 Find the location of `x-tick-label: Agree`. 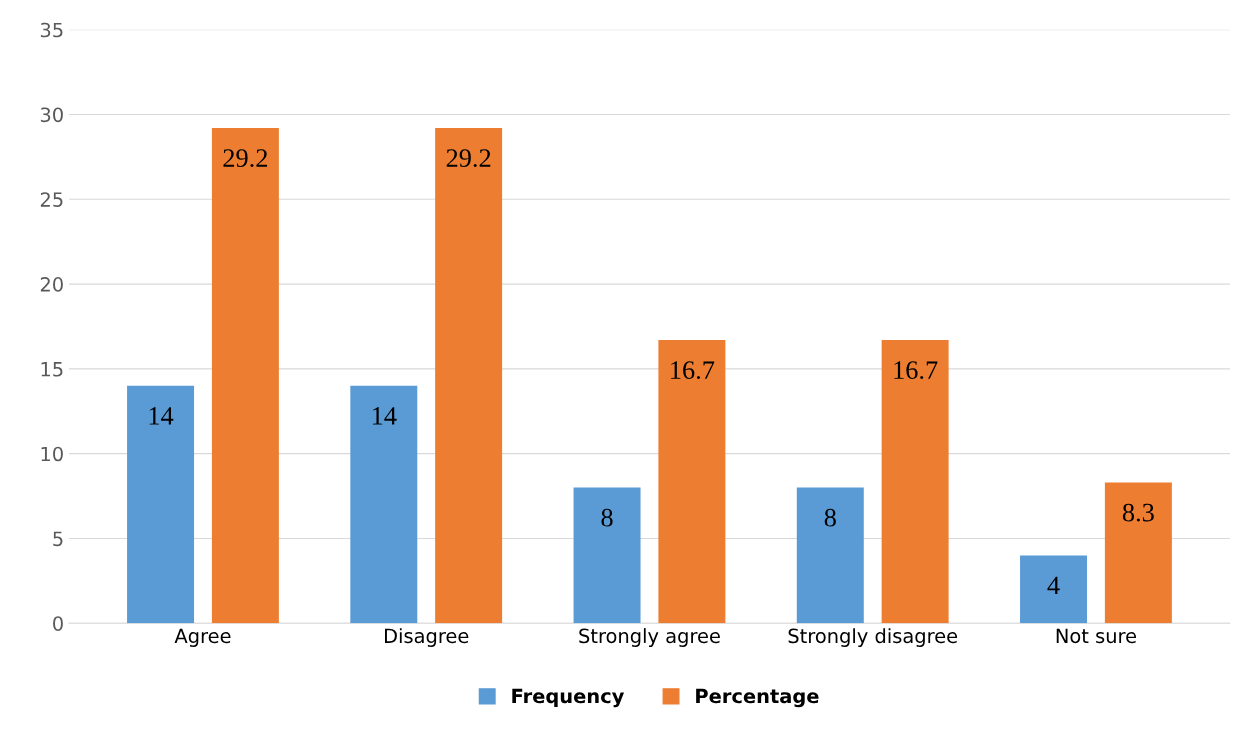

x-tick-label: Agree is located at coordinates (202, 637).